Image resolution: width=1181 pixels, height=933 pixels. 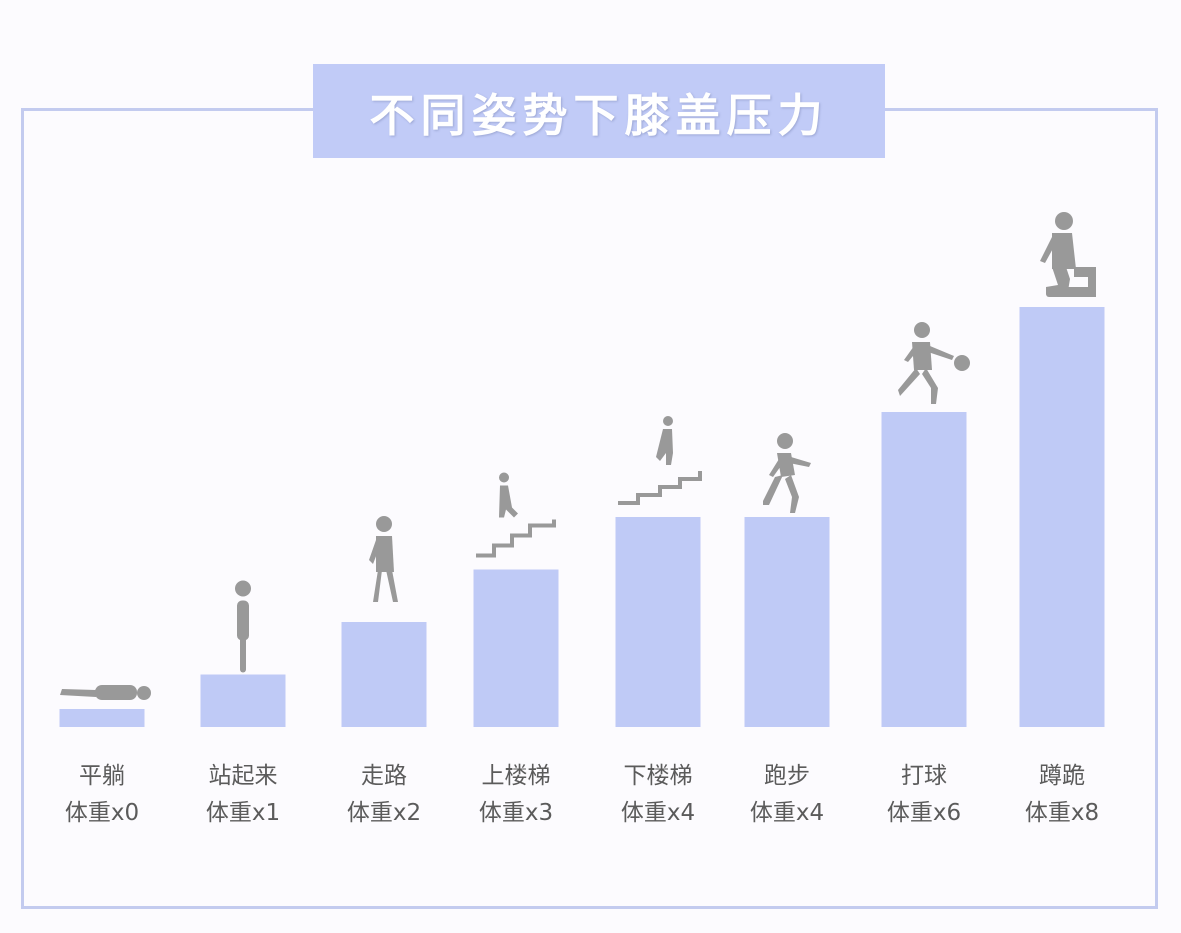 I want to click on value-label: 体重x2, so click(x=384, y=813).